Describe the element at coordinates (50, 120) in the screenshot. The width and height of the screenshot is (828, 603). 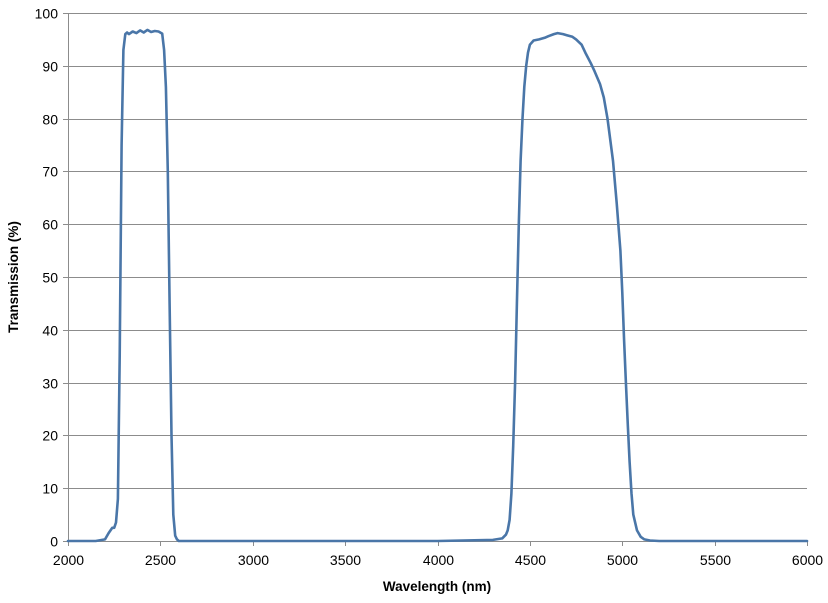
I see `y-tick-label: 80` at that location.